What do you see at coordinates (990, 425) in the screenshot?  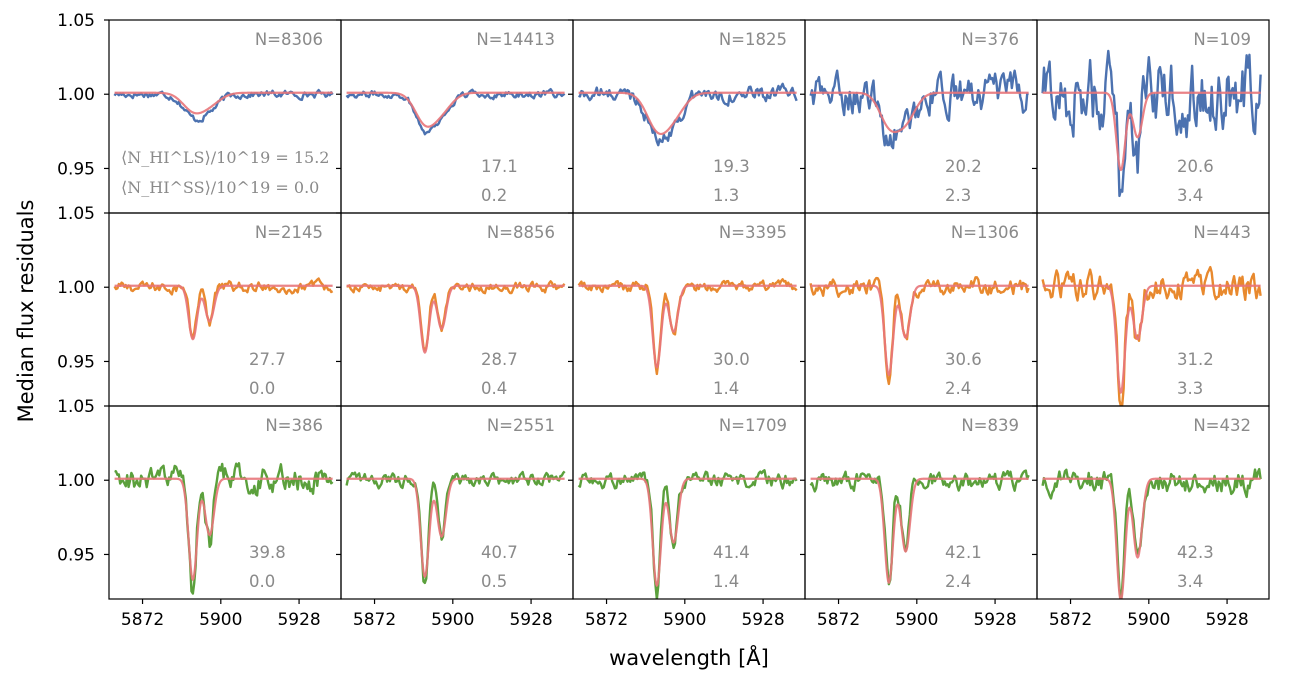 I see `sample-count-label: N=839` at bounding box center [990, 425].